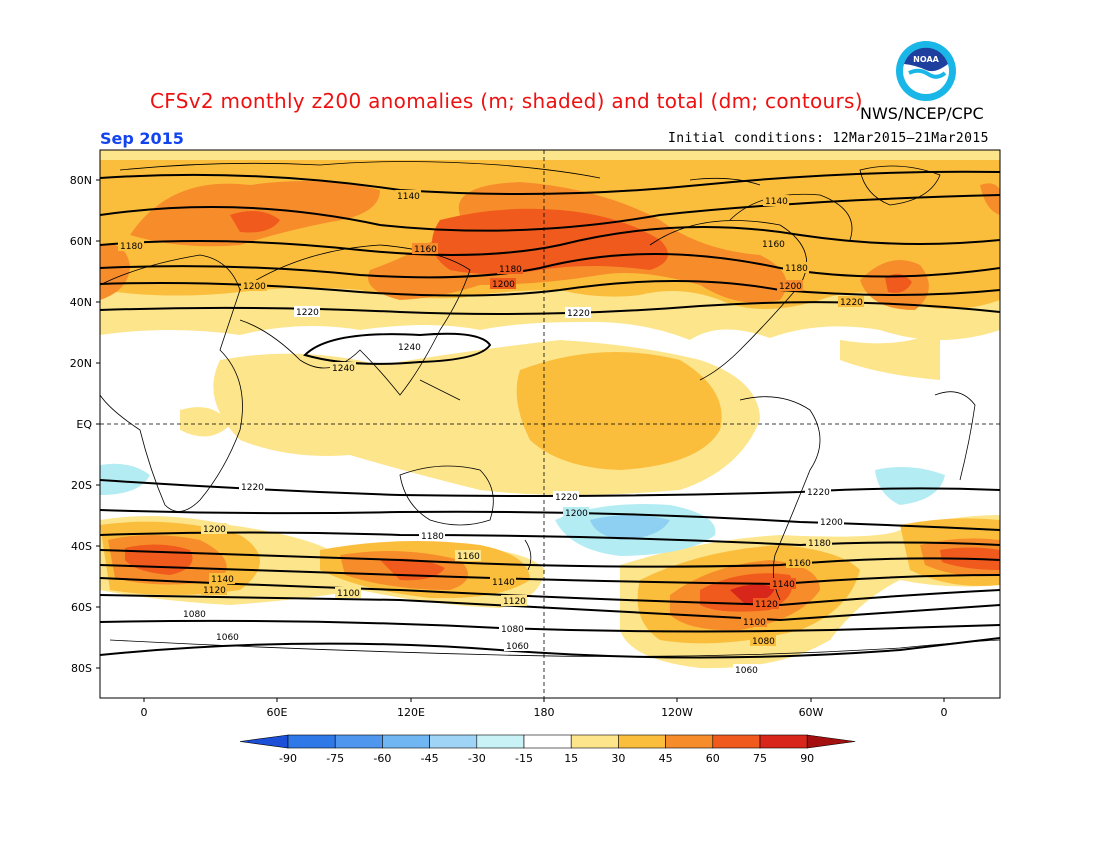 The height and width of the screenshot is (850, 1100). I want to click on lon-label: 180, so click(544, 712).